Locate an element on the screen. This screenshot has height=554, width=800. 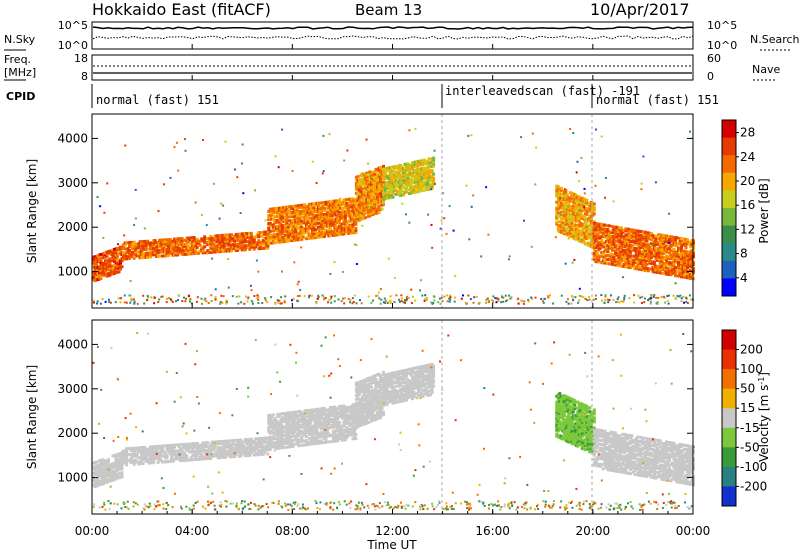
colorbar-tick-label: 4 is located at coordinates (744, 278).